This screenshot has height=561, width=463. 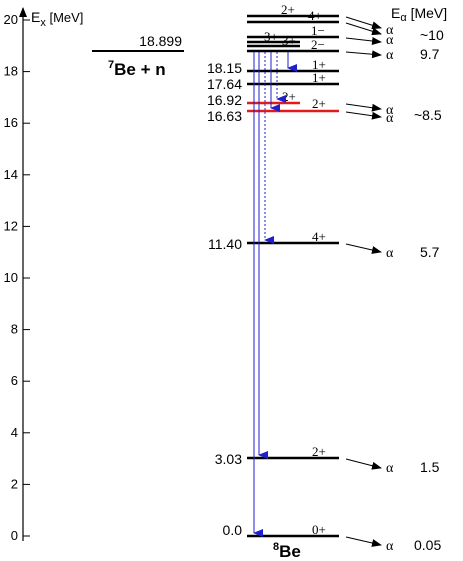 What do you see at coordinates (390, 40) in the screenshot?
I see `alpha-sym-2: α` at bounding box center [390, 40].